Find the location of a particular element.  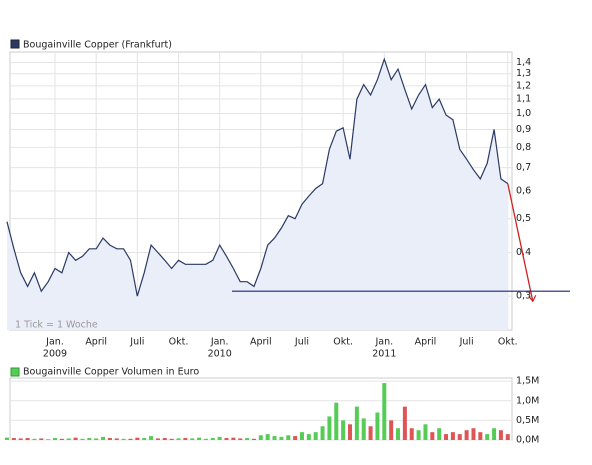

y-tick-label: 0,3 is located at coordinates (523, 296).